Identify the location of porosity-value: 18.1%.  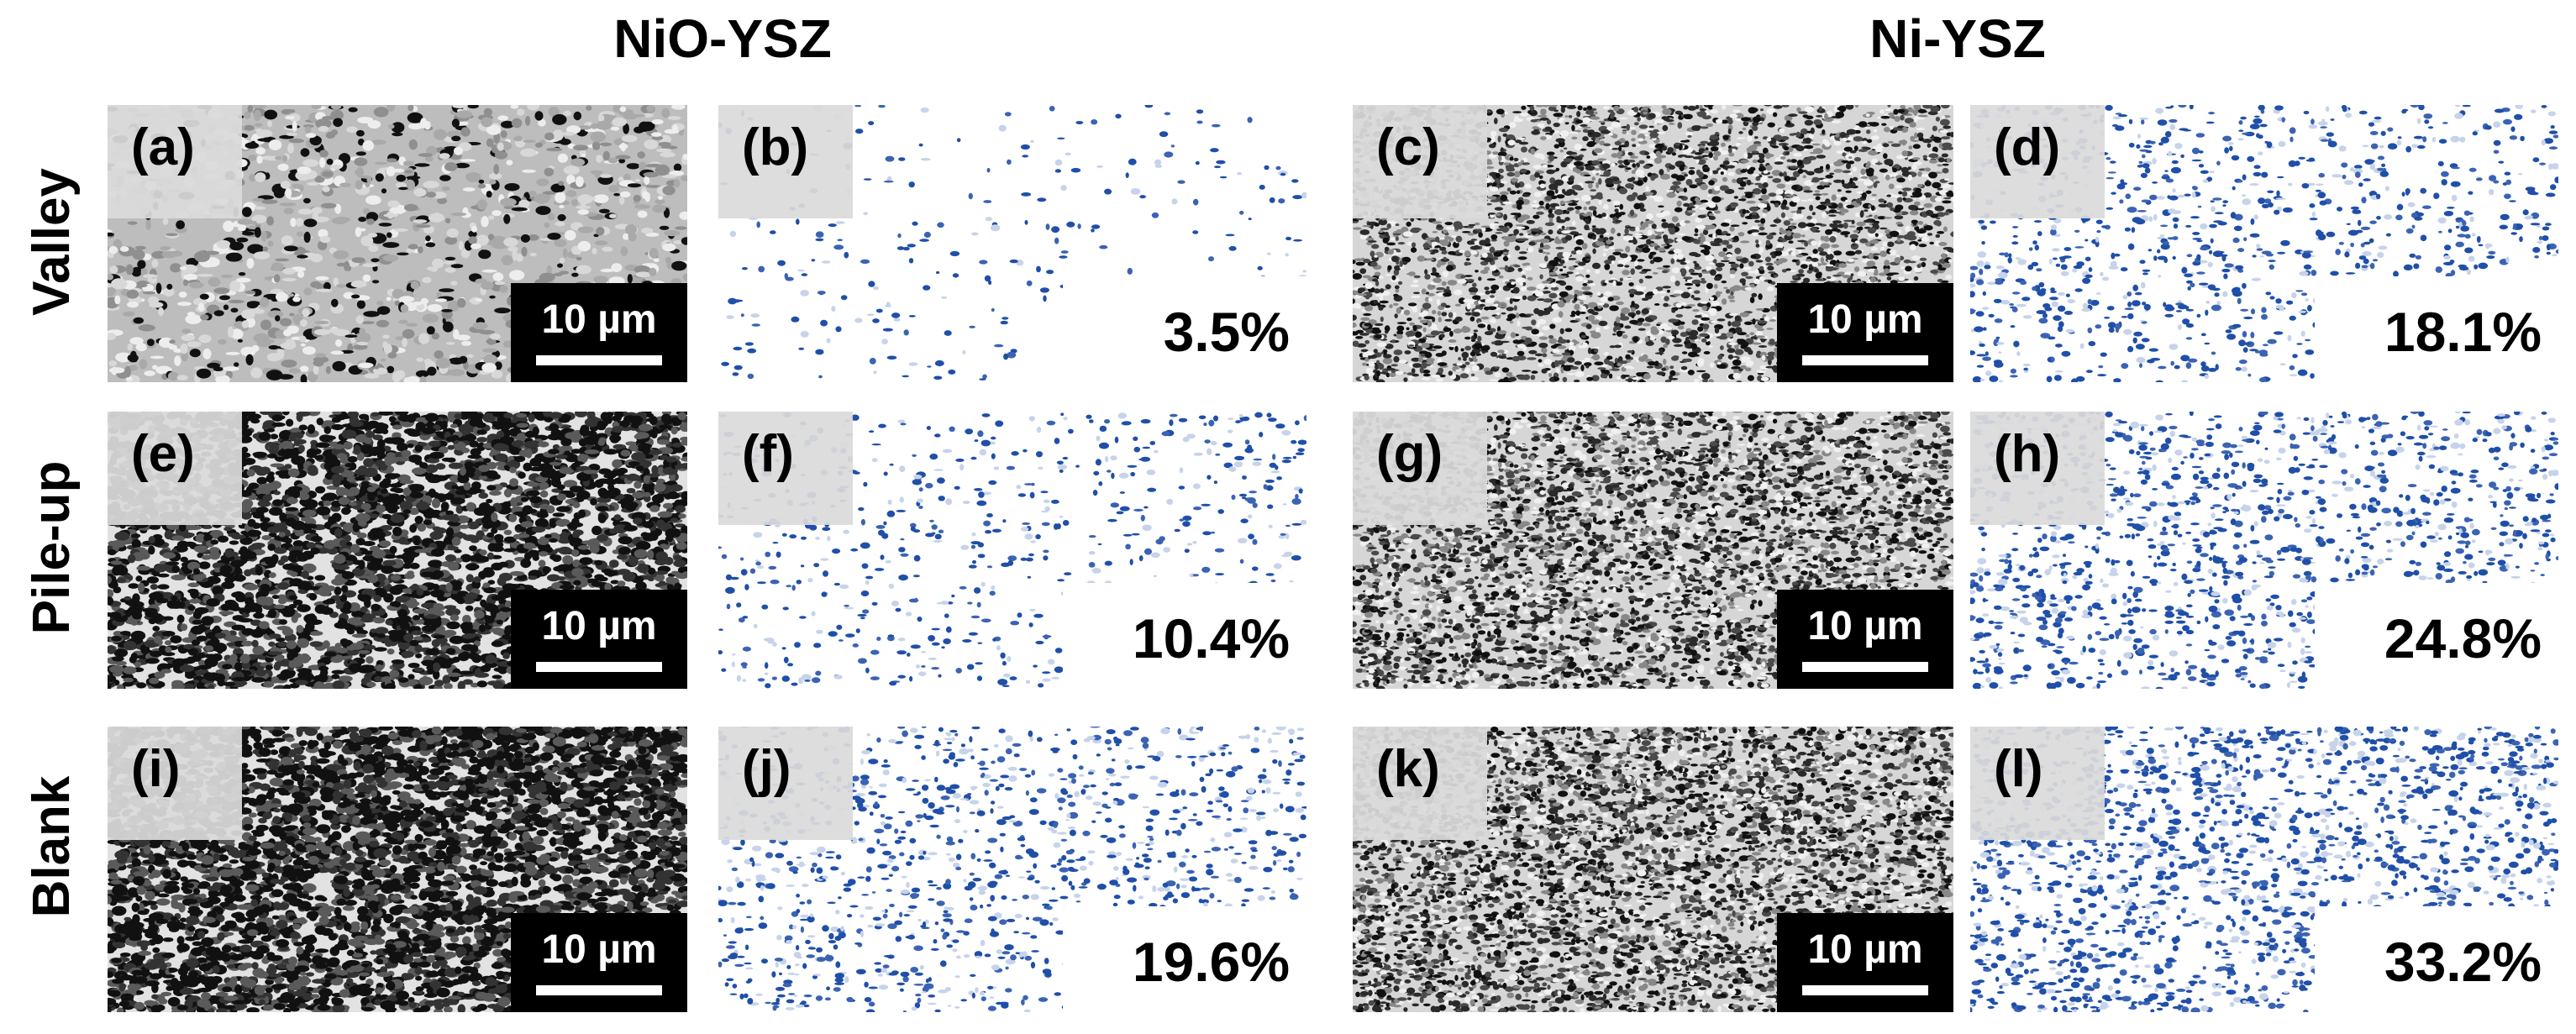
(2463, 332).